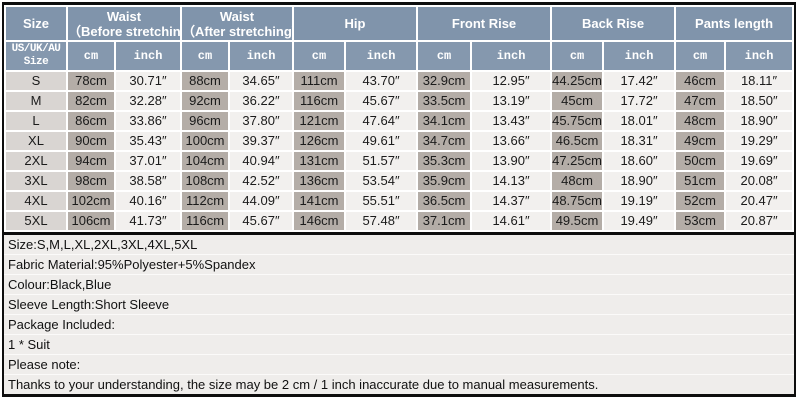 This screenshot has width=800, height=400. What do you see at coordinates (261, 121) in the screenshot?
I see `inch-value-cell: 37.80″` at bounding box center [261, 121].